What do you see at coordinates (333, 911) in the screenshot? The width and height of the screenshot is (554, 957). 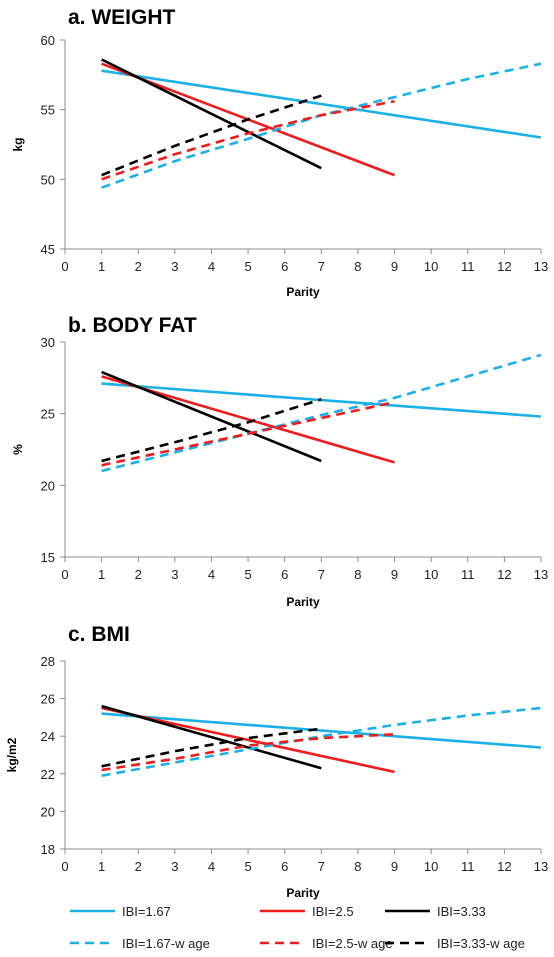 I see `legend-label: IBI=2.5` at bounding box center [333, 911].